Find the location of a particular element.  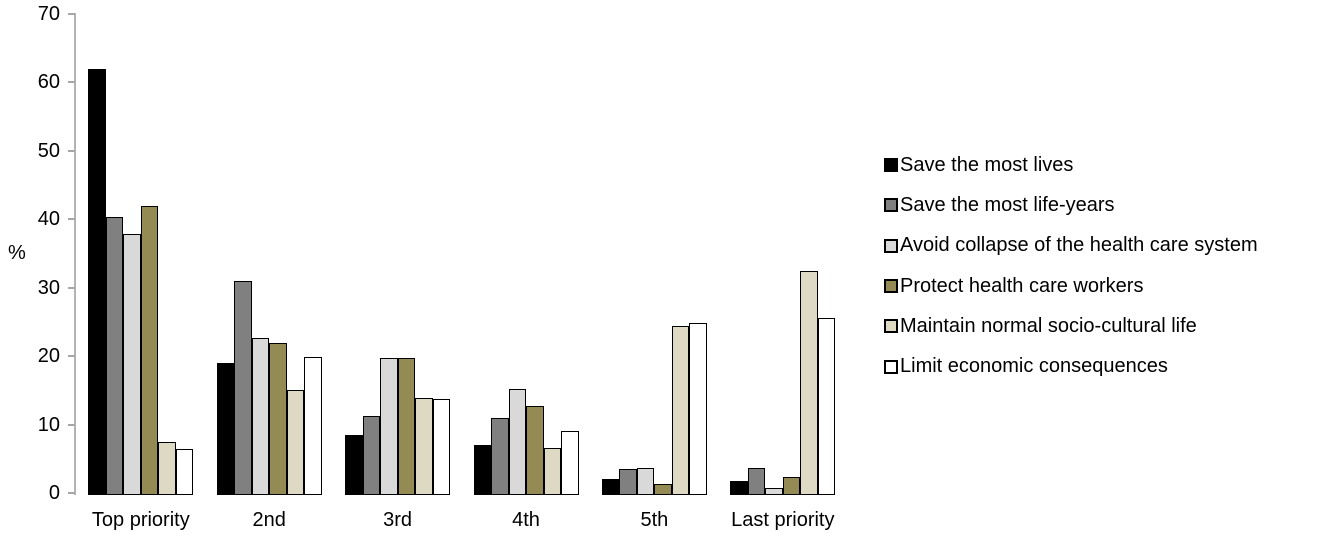

y-tick-label: 60 is located at coordinates (48, 82).